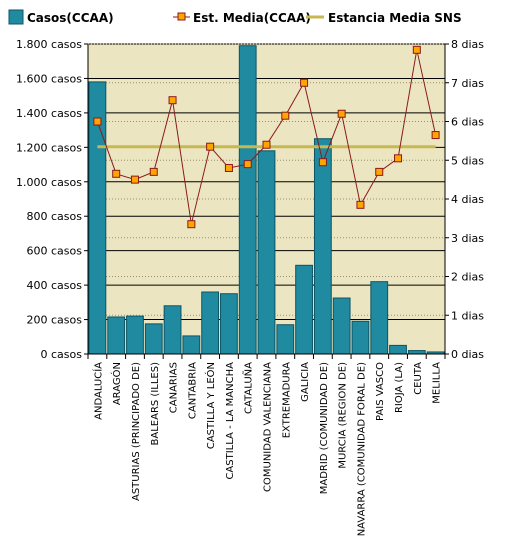 This screenshot has height=551, width=511. I want to click on category-label: MADRID (COMUNIDAD DE), so click(324, 428).